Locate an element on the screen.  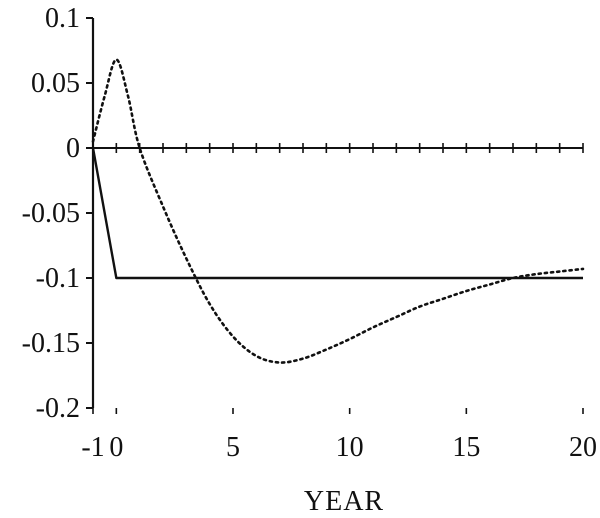
x-axis: -1 0 5 10 15 20 is located at coordinates (339, 435).